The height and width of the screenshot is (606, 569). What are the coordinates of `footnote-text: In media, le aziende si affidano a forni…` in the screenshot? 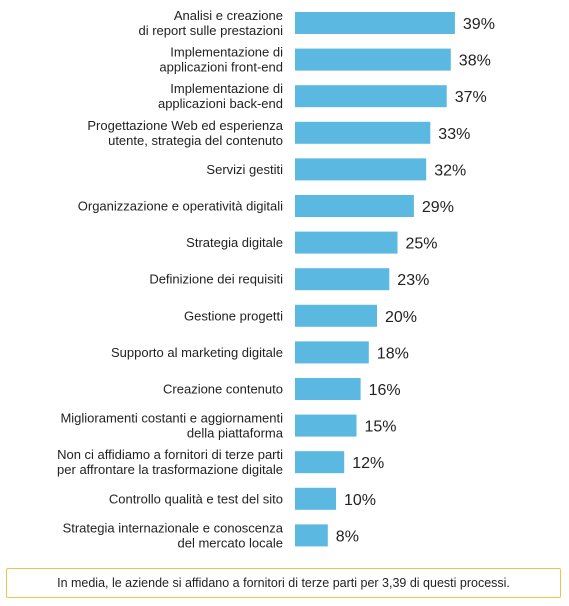 It's located at (283, 583).